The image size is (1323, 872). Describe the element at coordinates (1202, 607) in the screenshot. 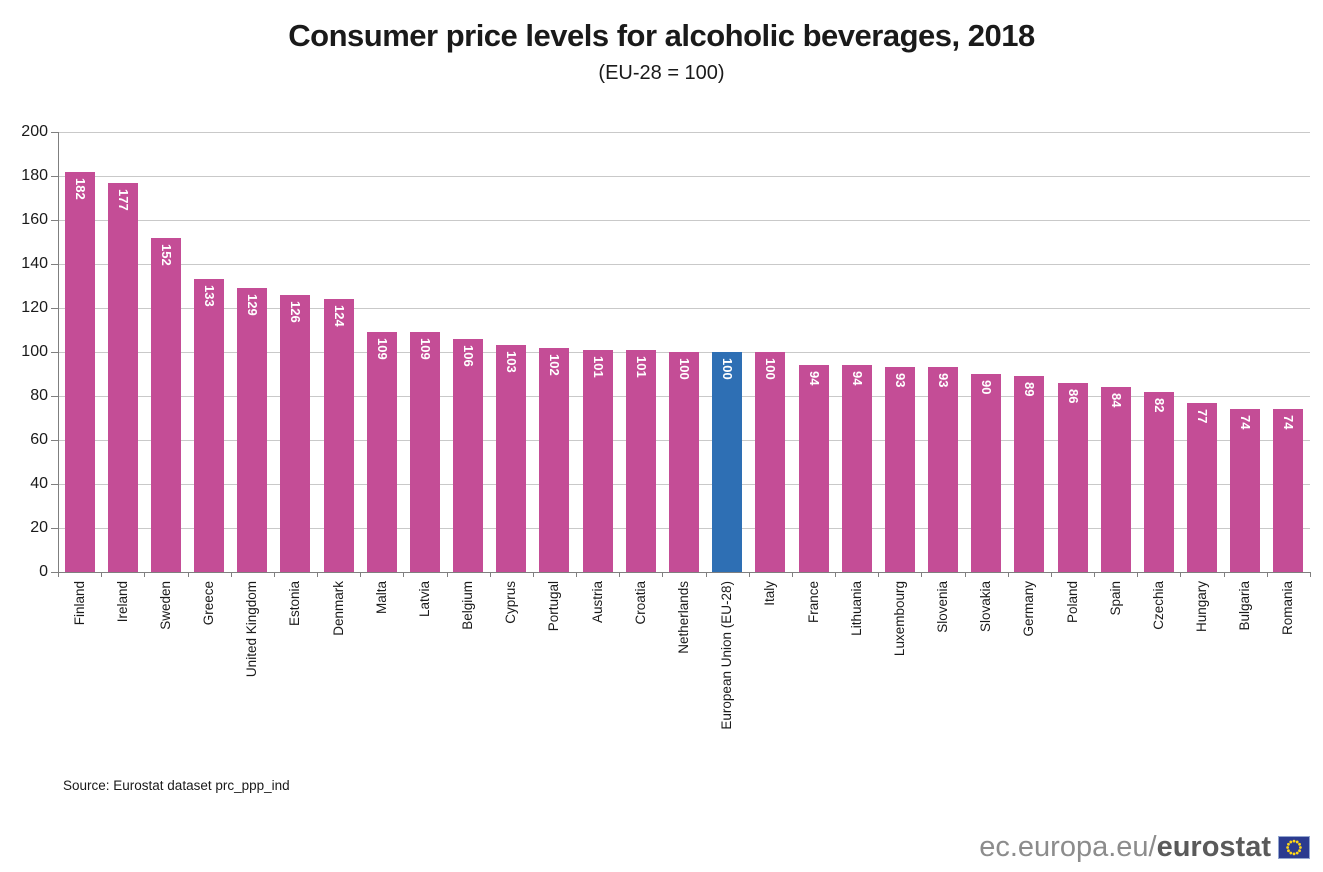

I see `x-axis-label: Hungary` at that location.